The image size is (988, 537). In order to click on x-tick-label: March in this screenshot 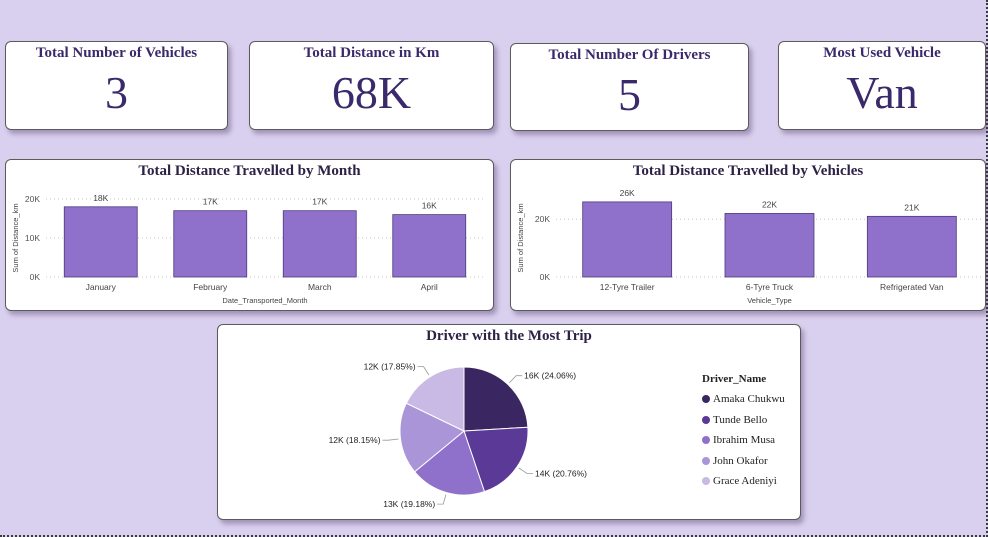, I will do `click(320, 287)`.